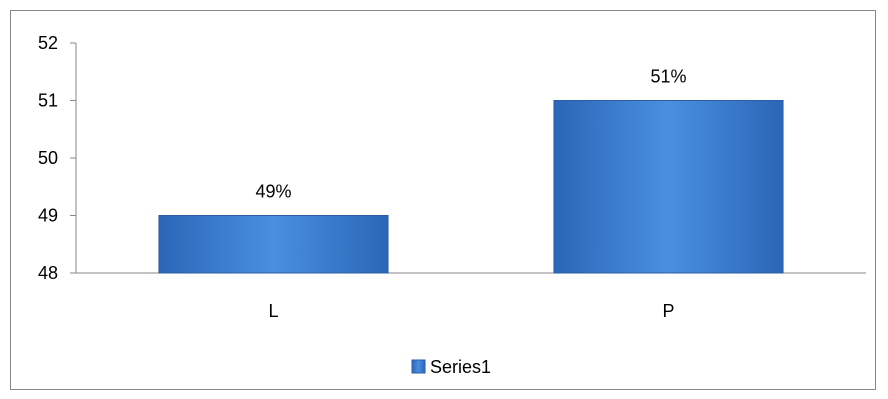 This screenshot has height=399, width=888. What do you see at coordinates (460, 367) in the screenshot?
I see `legend-series-name: Series1` at bounding box center [460, 367].